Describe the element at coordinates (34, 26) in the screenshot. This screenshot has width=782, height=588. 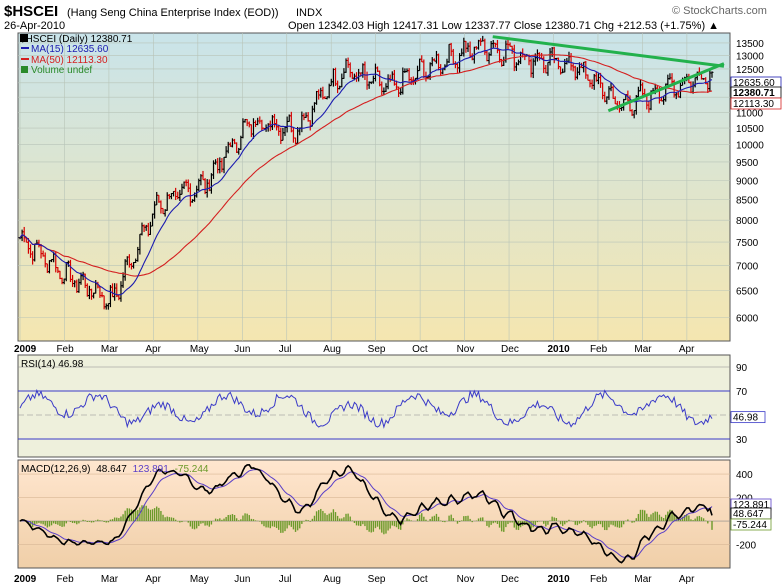
I see `date-label: 26-Apr-2010` at that location.